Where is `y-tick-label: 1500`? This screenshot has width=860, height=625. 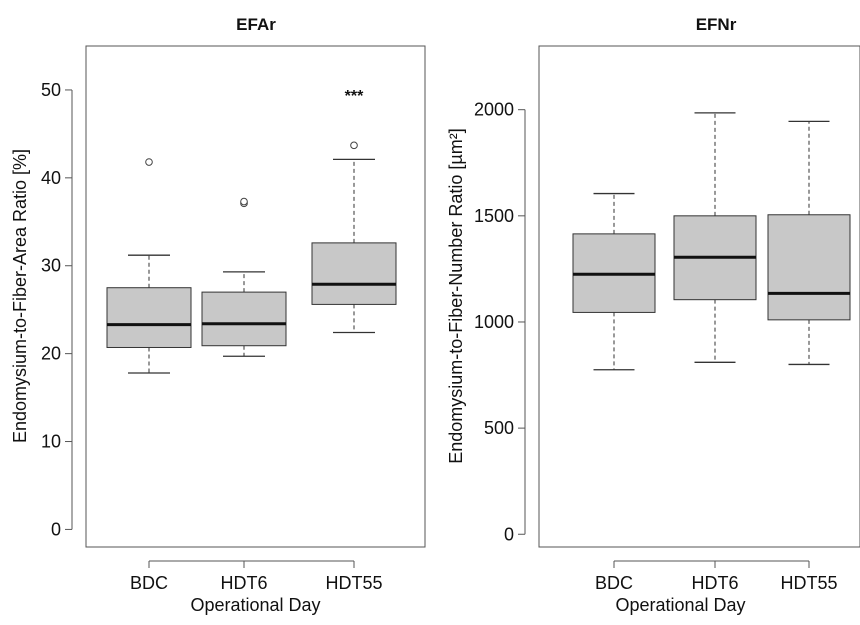
y-tick-label: 1500 is located at coordinates (494, 216).